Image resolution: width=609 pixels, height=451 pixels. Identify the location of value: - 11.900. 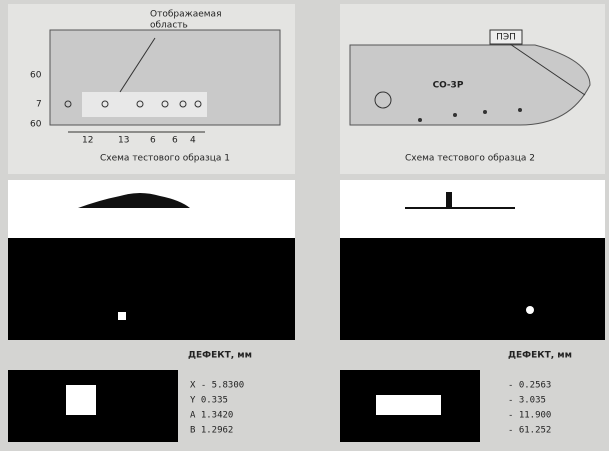
(529, 416).